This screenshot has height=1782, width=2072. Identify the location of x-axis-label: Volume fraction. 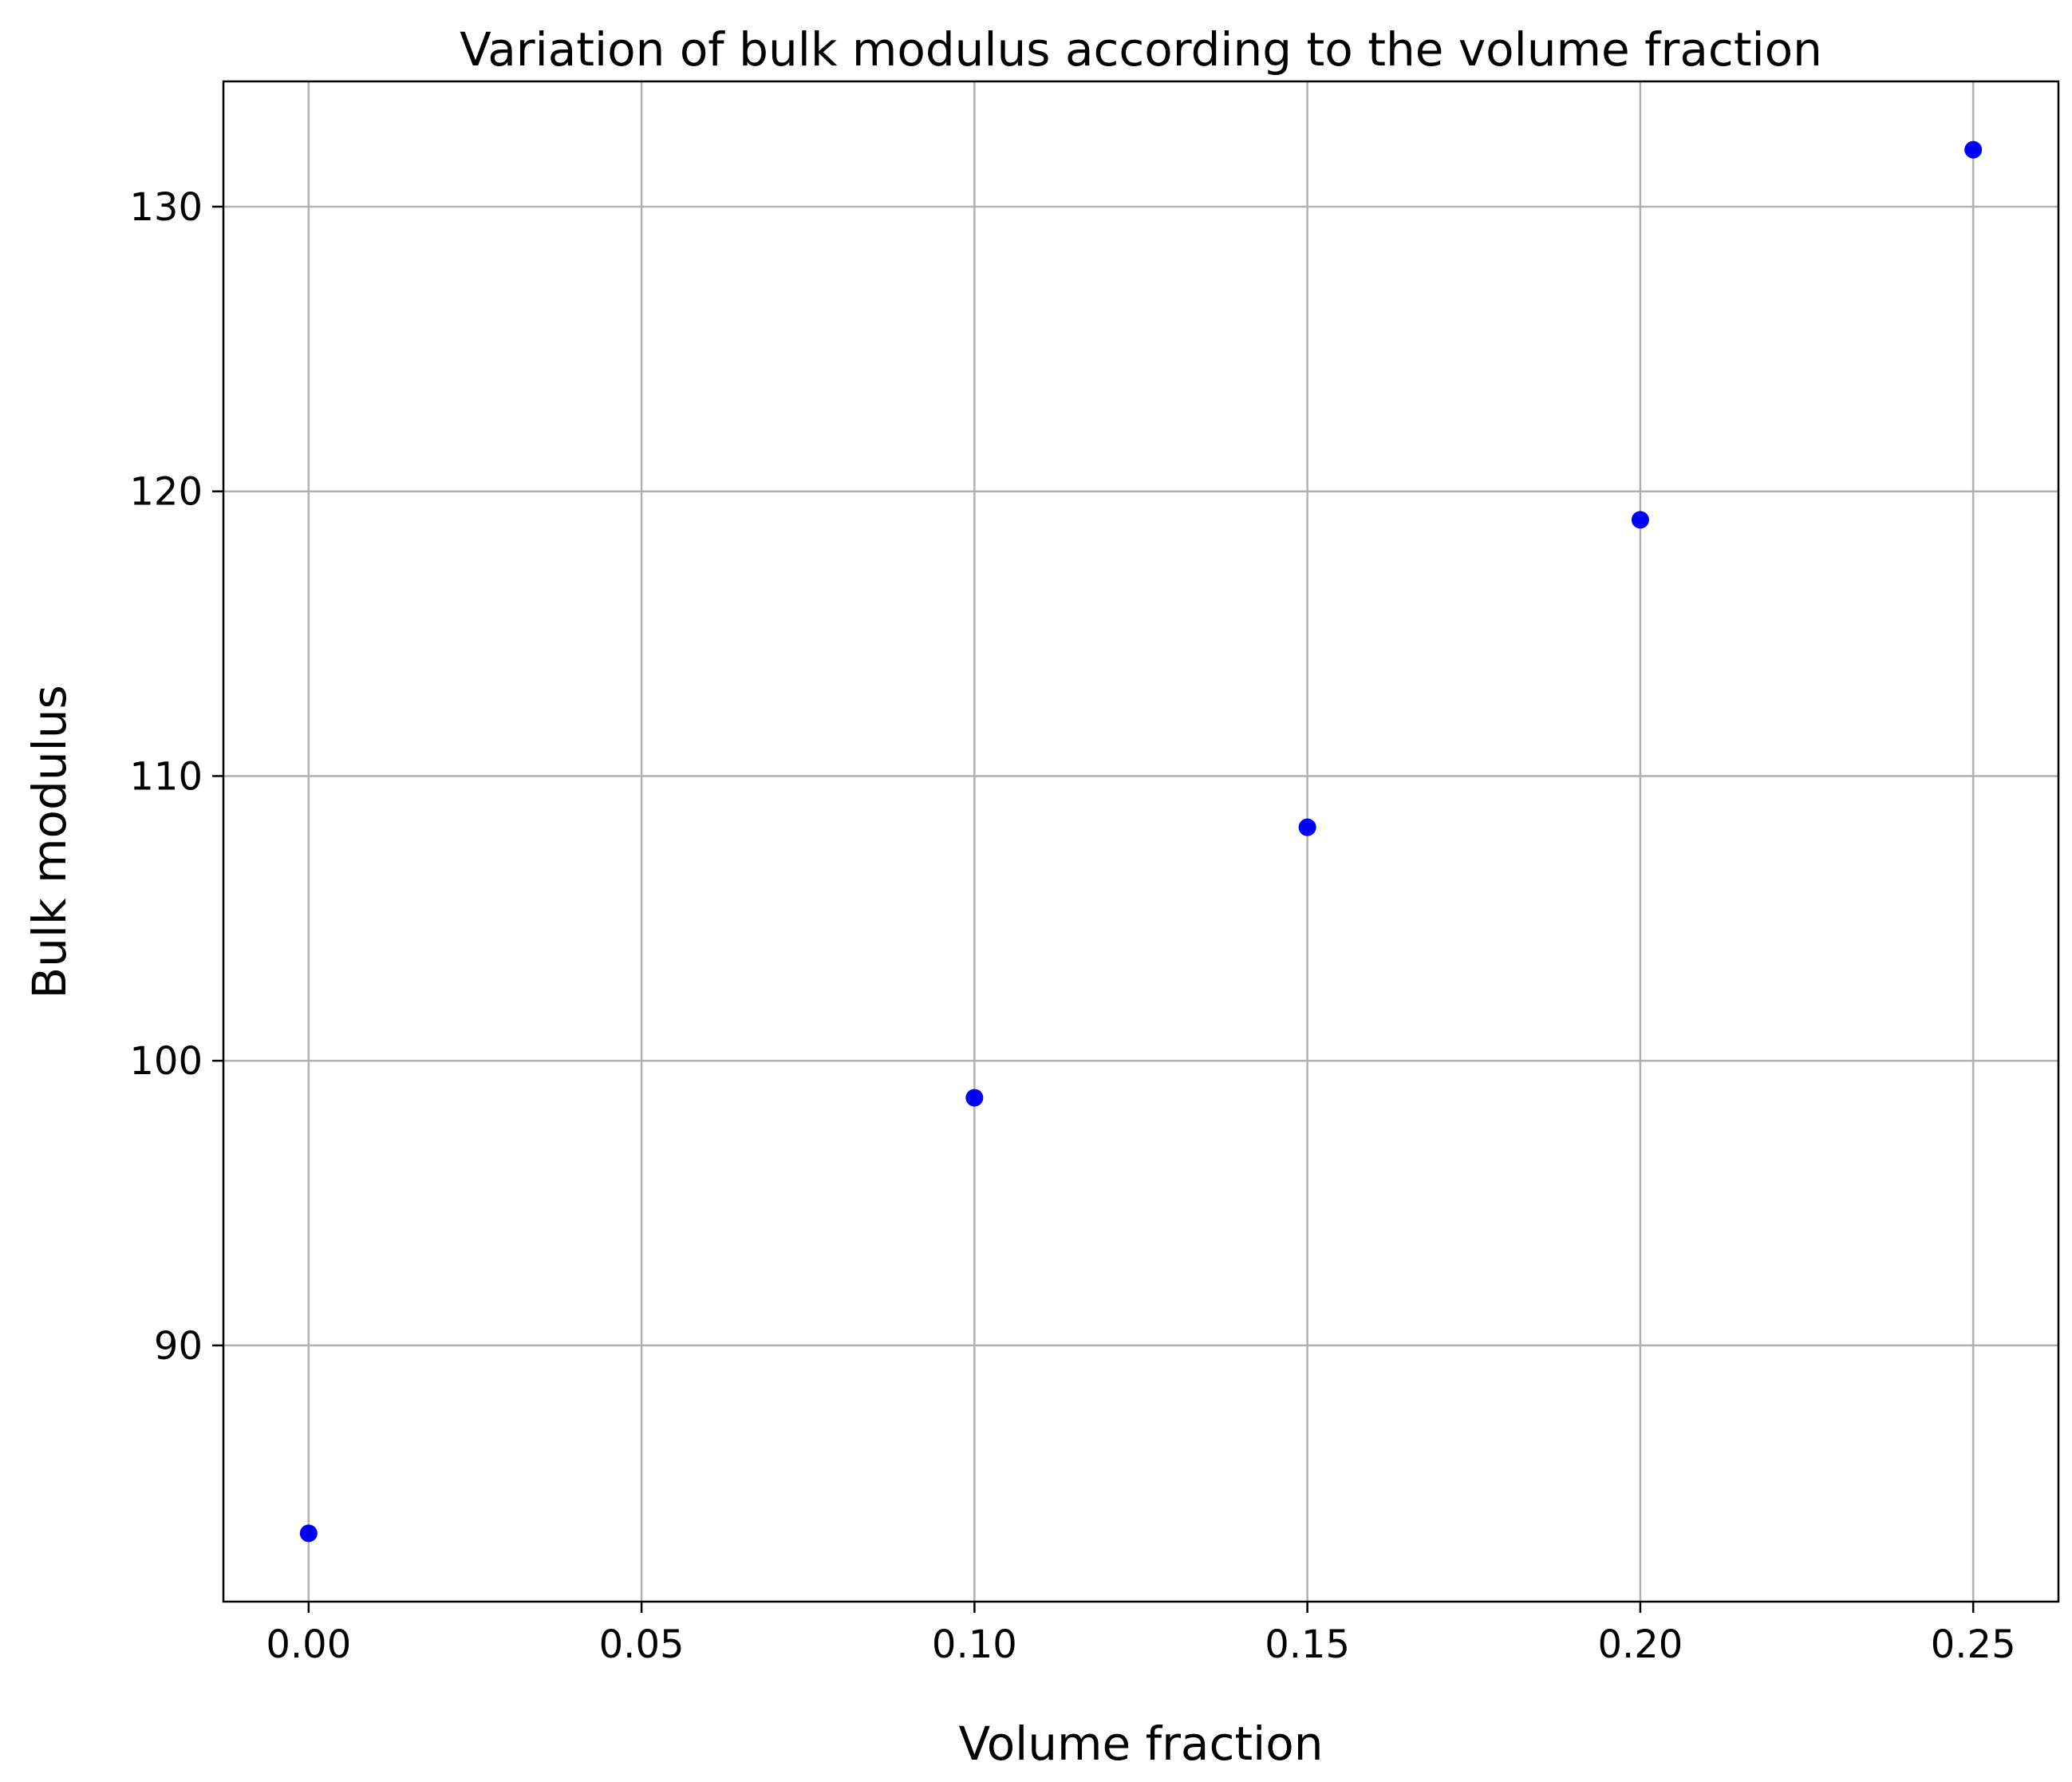
(1141, 1744).